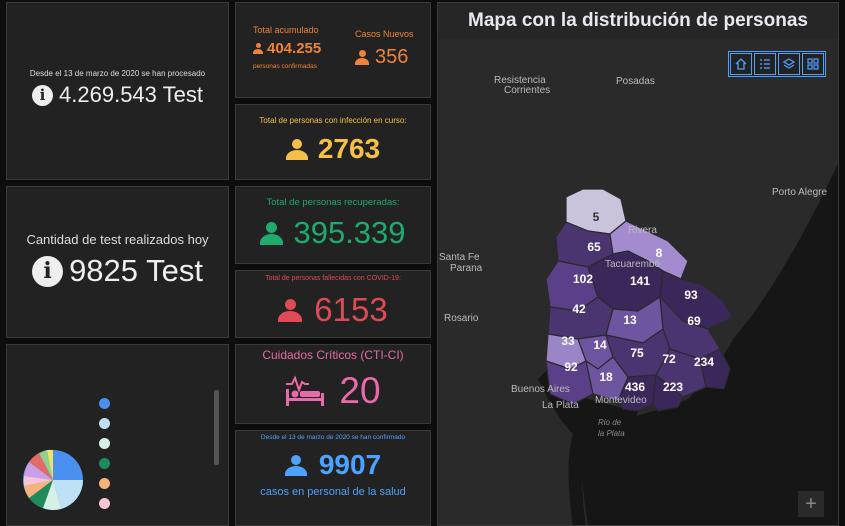 Image resolution: width=845 pixels, height=526 pixels. I want to click on home-icon, so click(741, 64).